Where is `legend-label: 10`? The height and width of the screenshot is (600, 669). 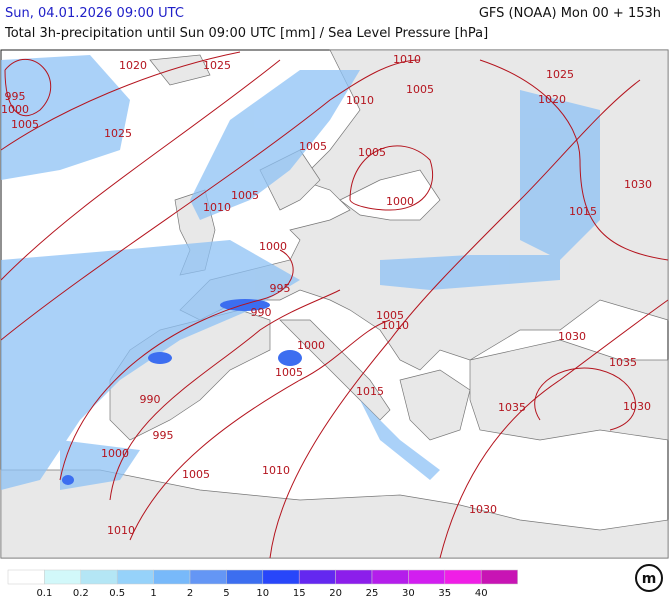
legend-label: 10 is located at coordinates (262, 593).